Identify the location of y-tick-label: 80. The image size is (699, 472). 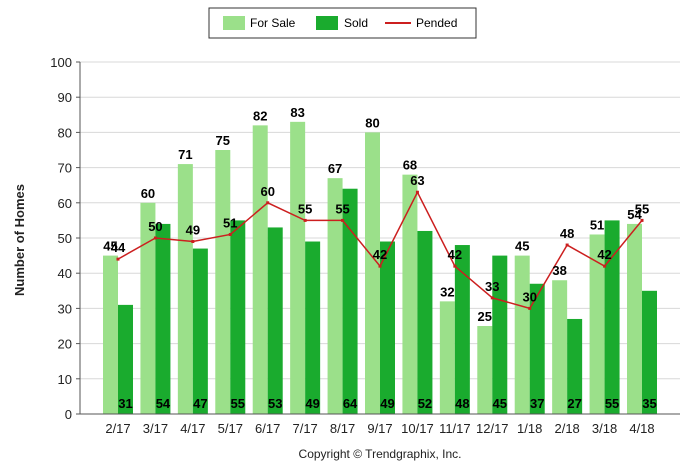
(65, 132).